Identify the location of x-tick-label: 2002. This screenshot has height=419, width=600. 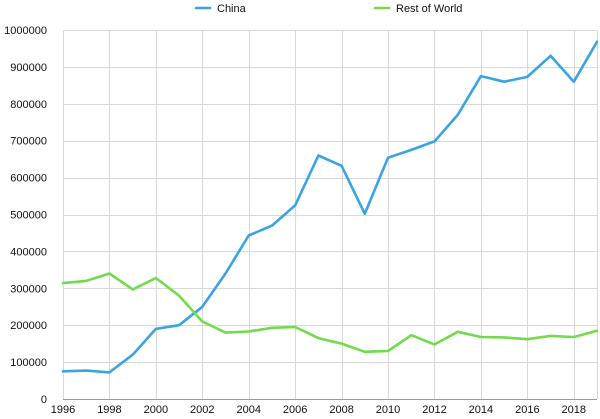
(202, 410).